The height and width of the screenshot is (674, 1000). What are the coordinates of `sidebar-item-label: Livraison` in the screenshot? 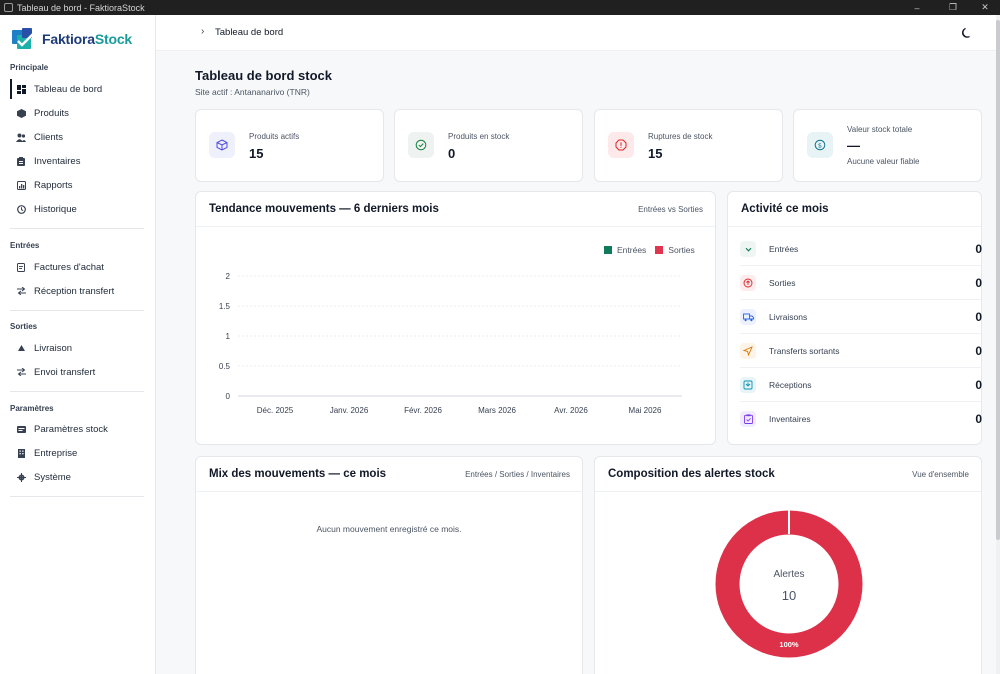 It's located at (53, 348).